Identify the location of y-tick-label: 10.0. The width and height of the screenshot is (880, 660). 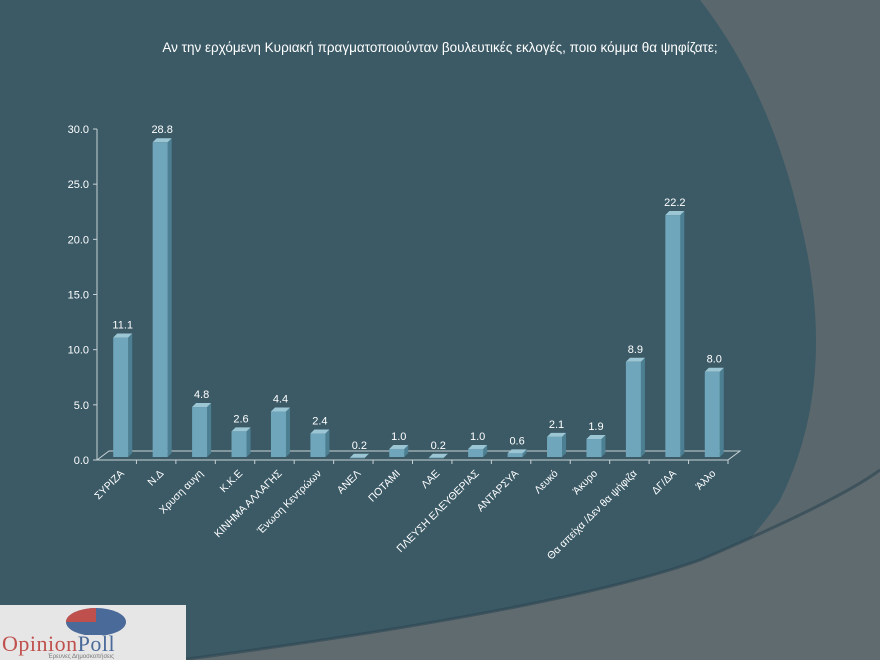
(78, 351).